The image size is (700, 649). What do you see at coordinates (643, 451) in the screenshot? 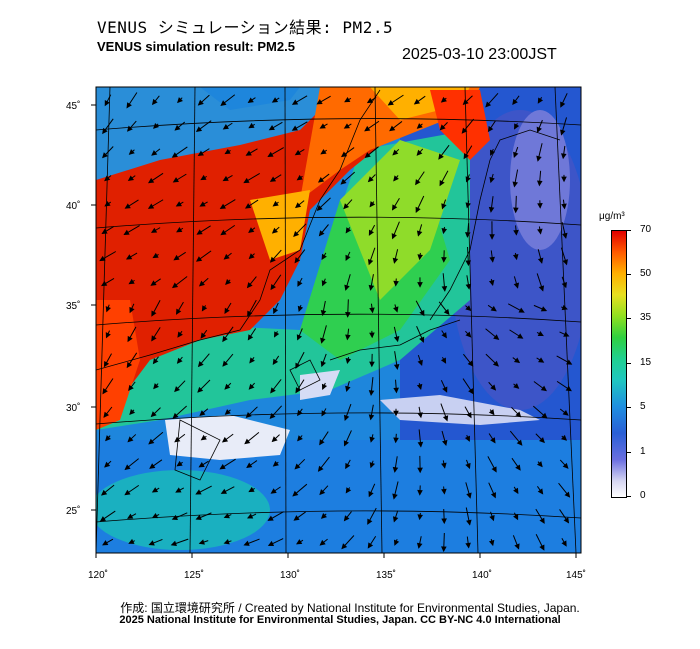
I see `colorbar-label: 1` at bounding box center [643, 451].